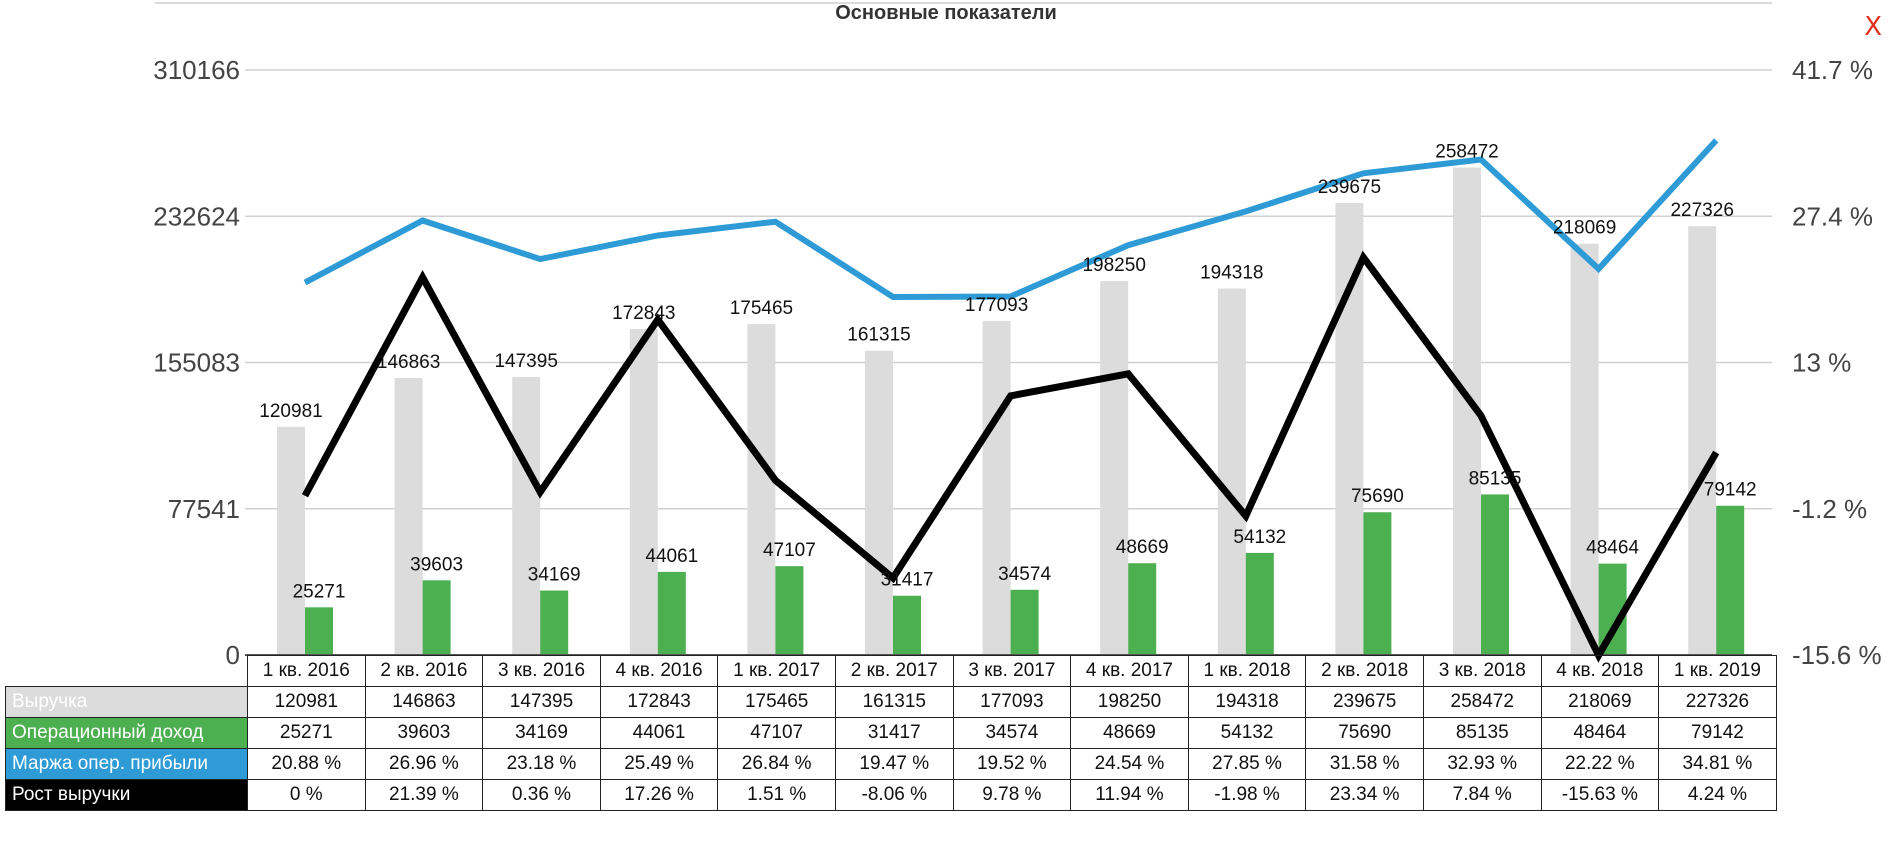 The width and height of the screenshot is (1892, 848). What do you see at coordinates (1482, 764) in the screenshot?
I see `table-cell: 32.93 %` at bounding box center [1482, 764].